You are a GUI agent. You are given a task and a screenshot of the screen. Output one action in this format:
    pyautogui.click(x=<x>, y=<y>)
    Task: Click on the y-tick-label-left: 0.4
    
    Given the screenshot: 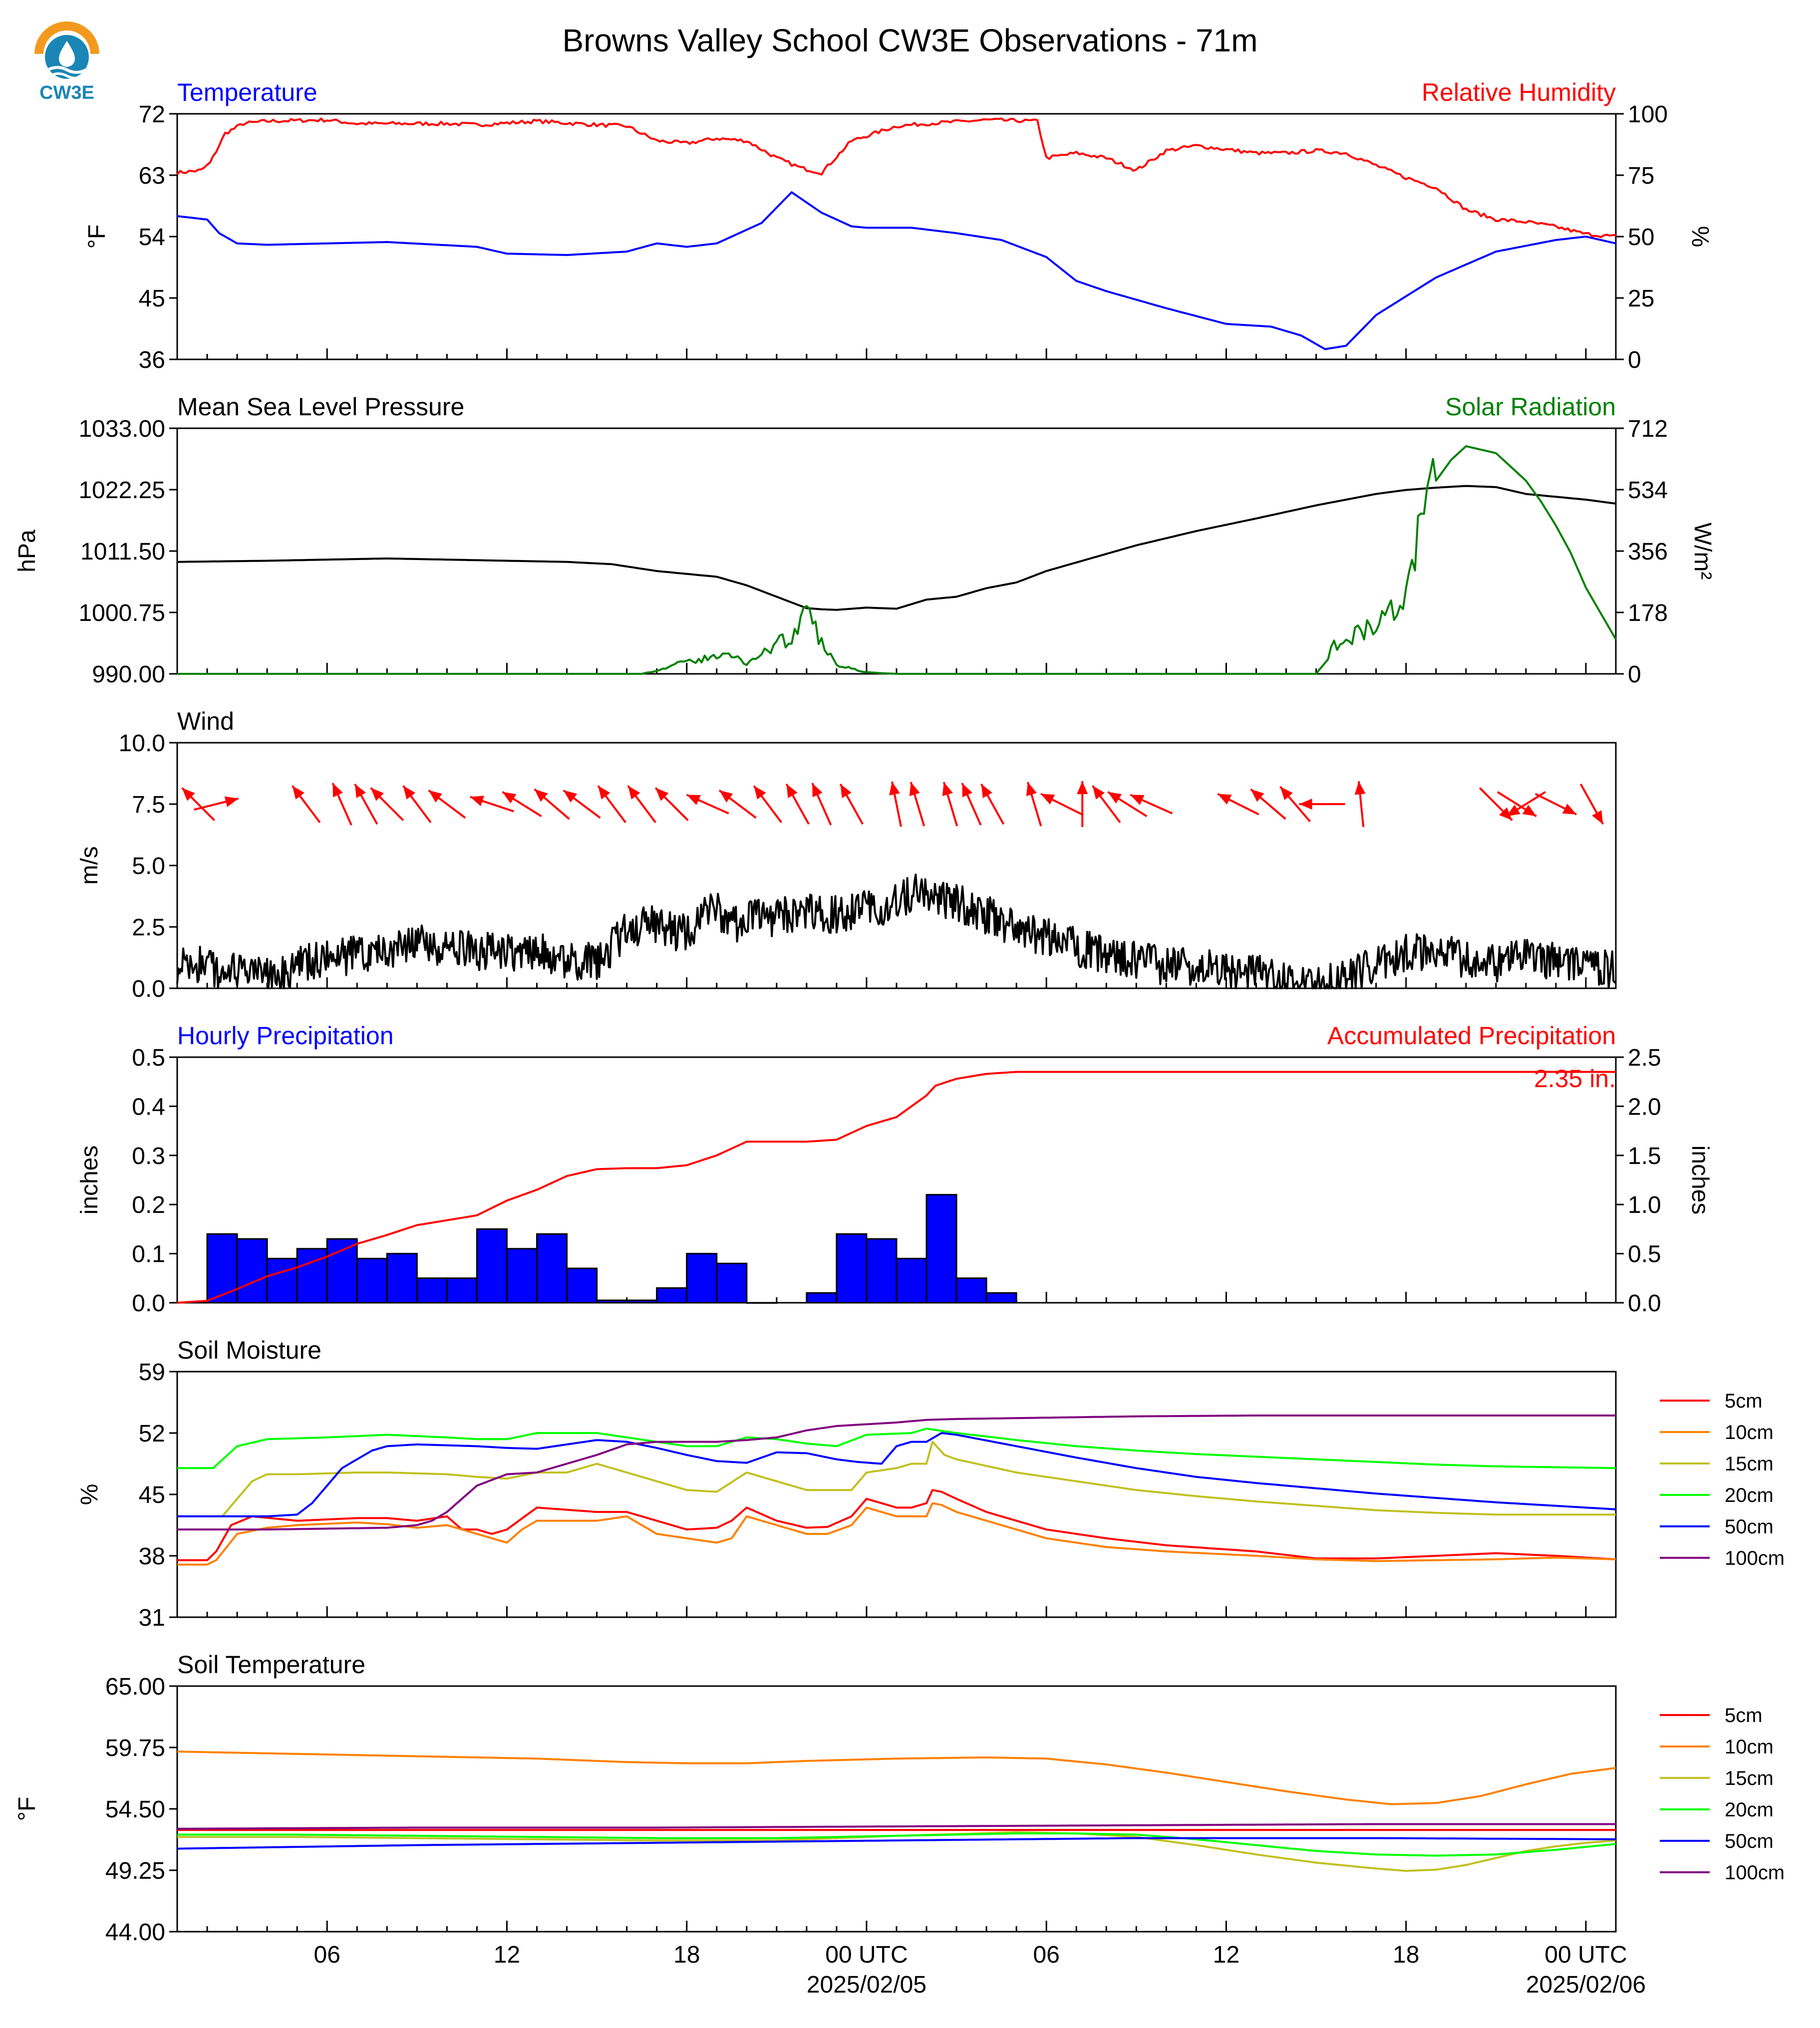 What is the action you would take?
    pyautogui.click(x=148, y=1107)
    